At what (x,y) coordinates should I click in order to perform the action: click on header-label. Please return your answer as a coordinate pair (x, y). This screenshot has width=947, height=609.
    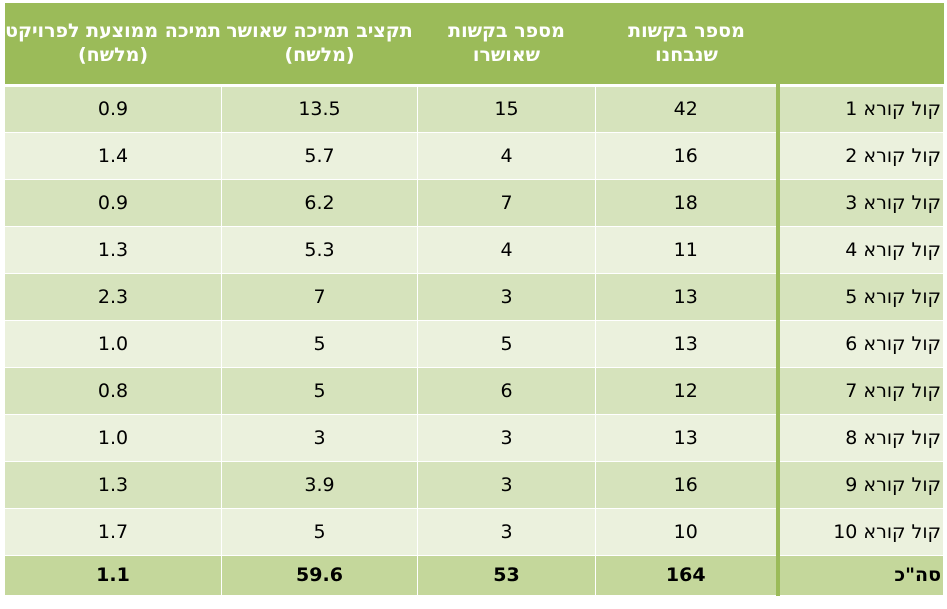
    Looking at the image, I should click on (860, 45).